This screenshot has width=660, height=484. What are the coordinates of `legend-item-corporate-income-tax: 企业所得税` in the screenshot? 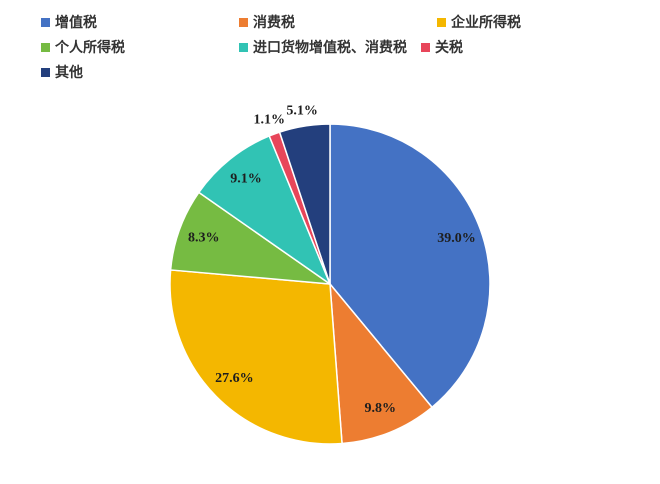 It's located at (479, 22).